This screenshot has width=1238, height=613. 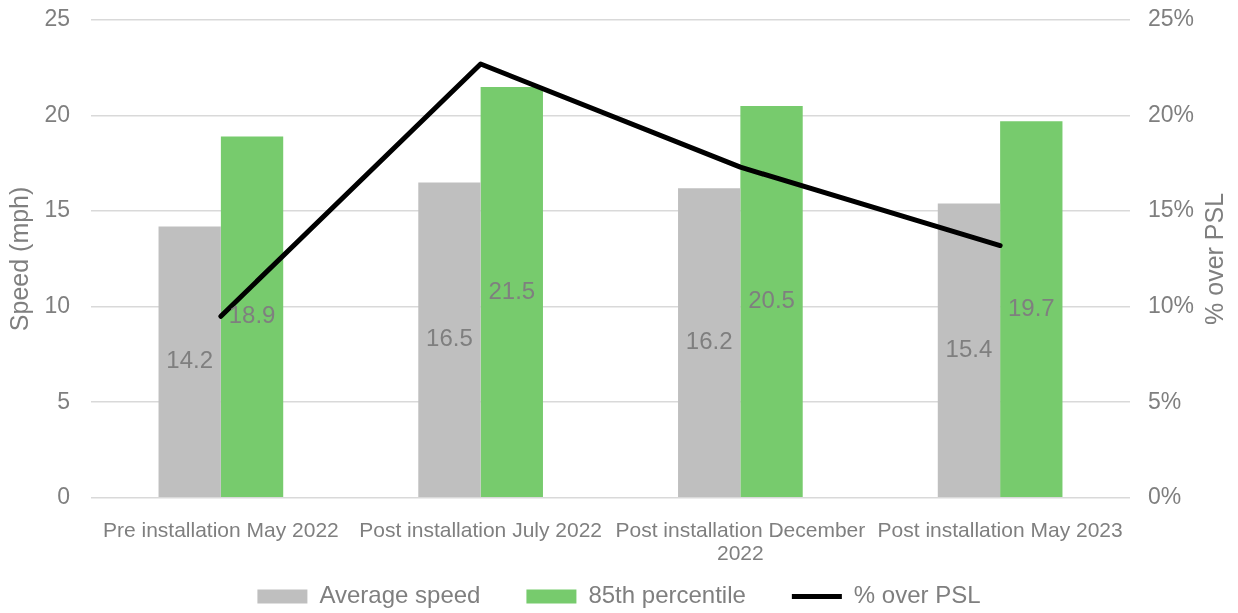 What do you see at coordinates (63, 400) in the screenshot?
I see `y-tick-label: 5` at bounding box center [63, 400].